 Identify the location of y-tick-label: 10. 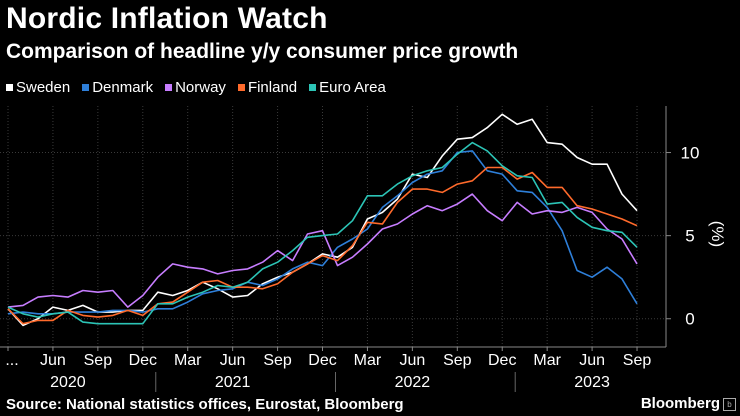
(690, 153).